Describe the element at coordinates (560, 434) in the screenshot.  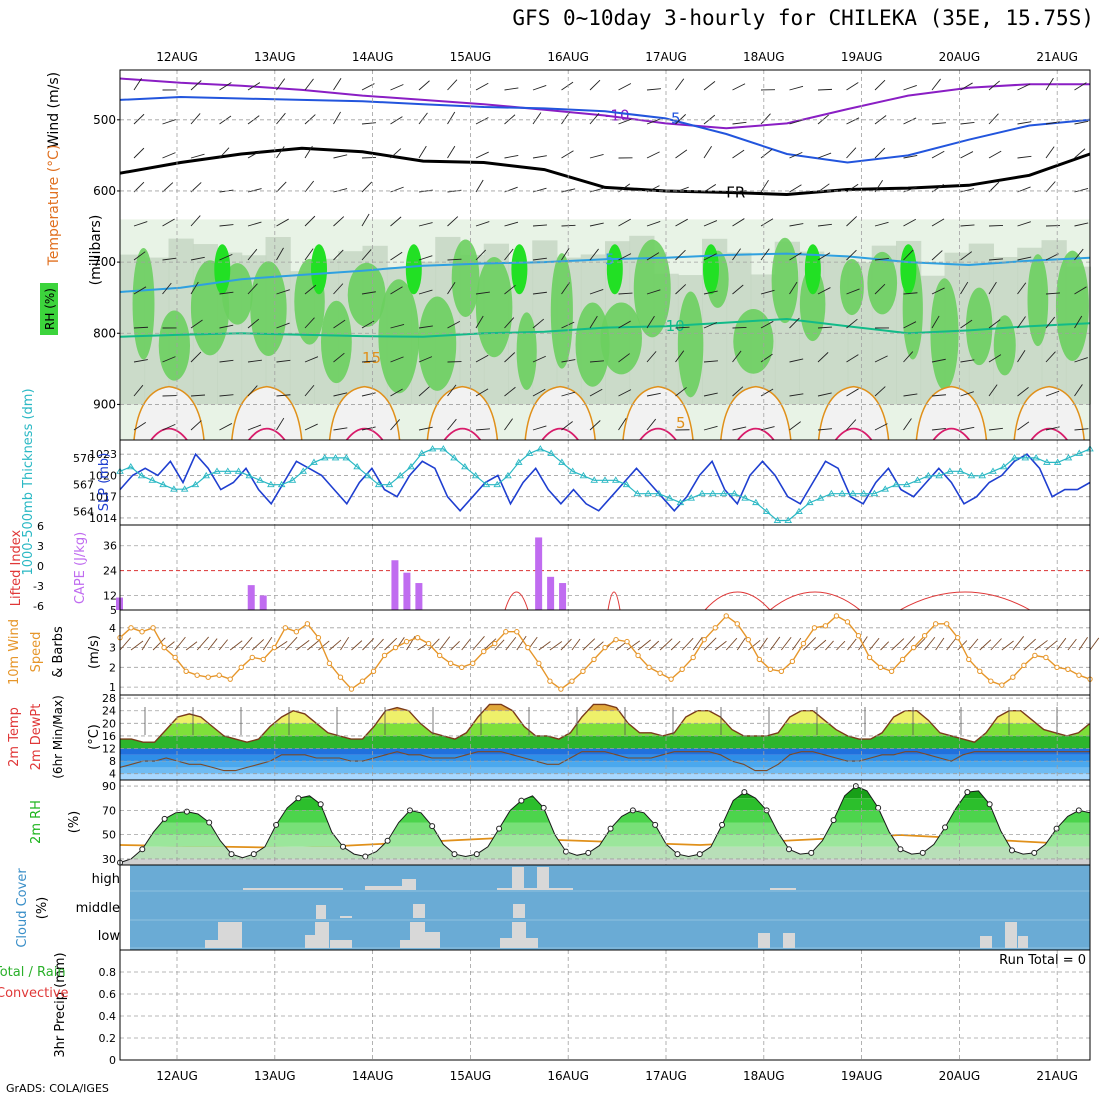
I see `warm-arch` at that location.